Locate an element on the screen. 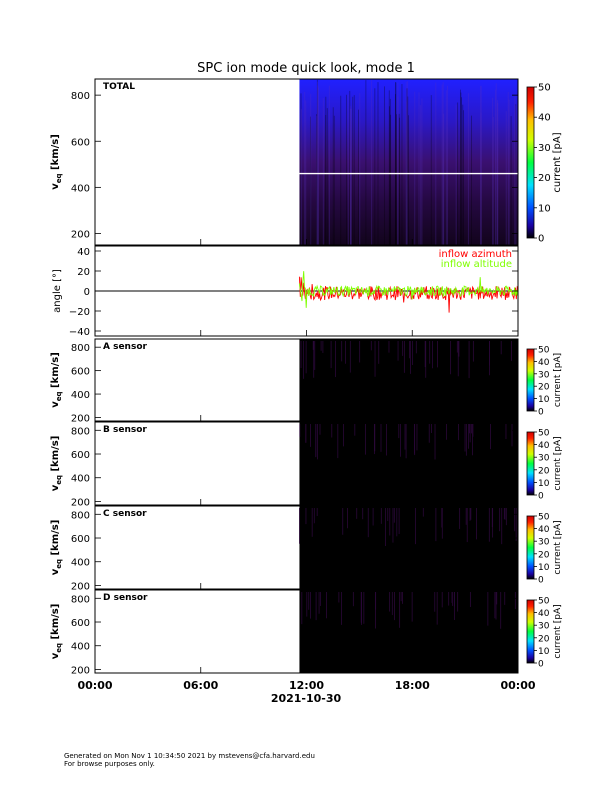  panel-name: B sensor is located at coordinates (125, 430).